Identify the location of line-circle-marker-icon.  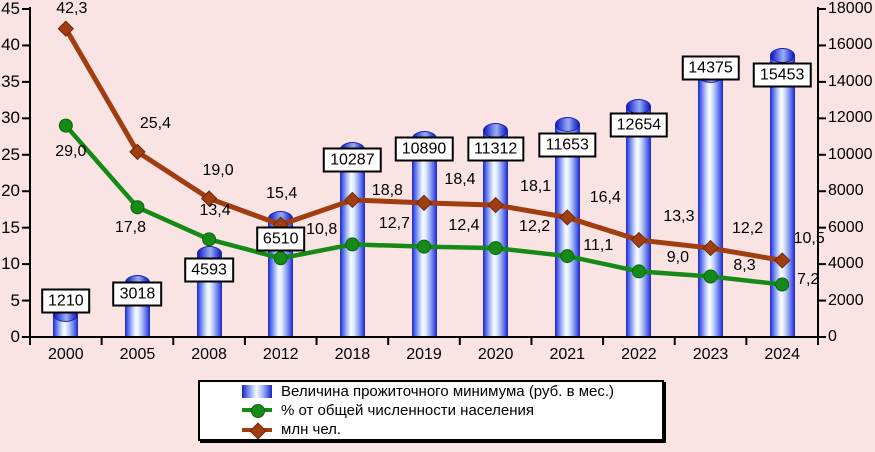
(257, 410).